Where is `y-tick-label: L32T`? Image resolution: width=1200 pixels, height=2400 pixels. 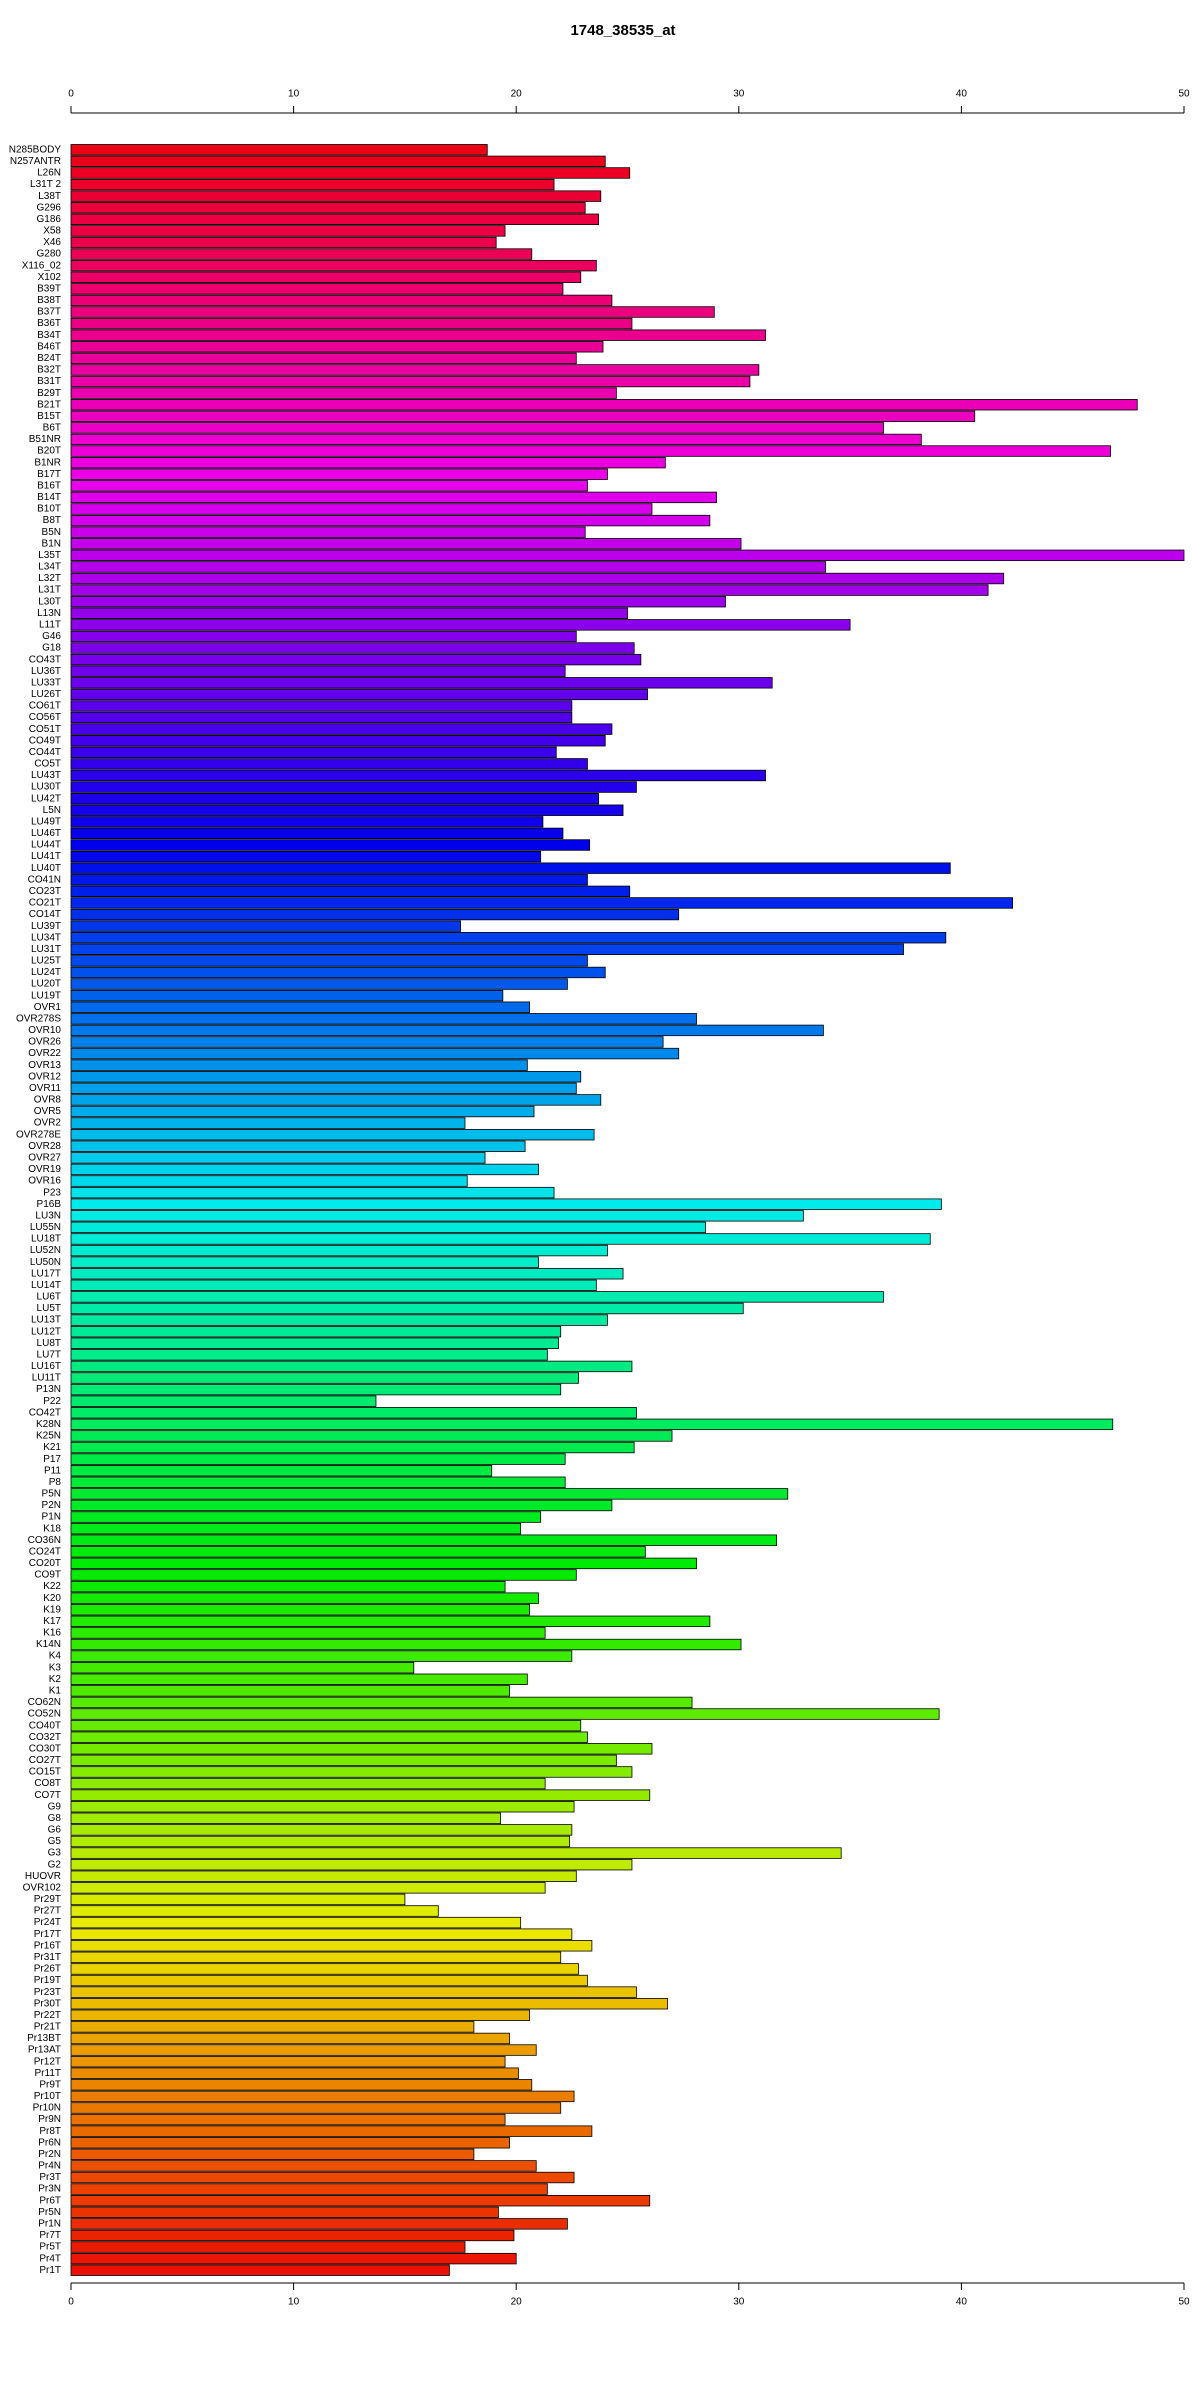
y-tick-label: L32T is located at coordinates (49, 578).